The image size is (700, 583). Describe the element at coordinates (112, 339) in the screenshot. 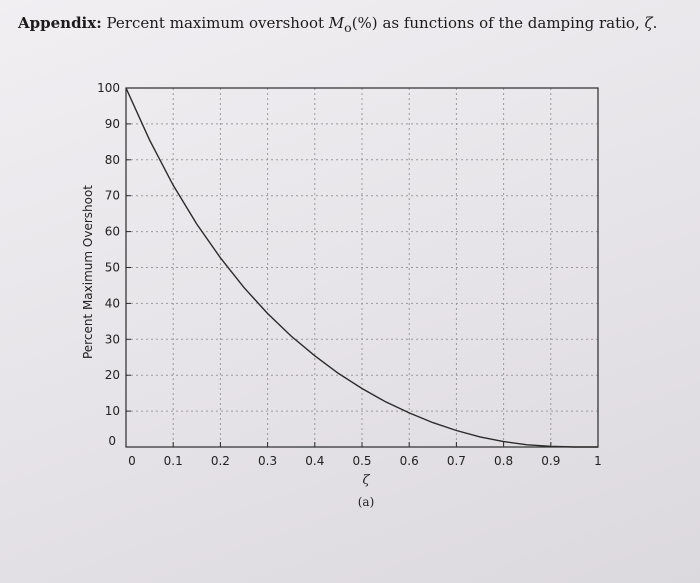

I see `y-tick-label: 30` at that location.